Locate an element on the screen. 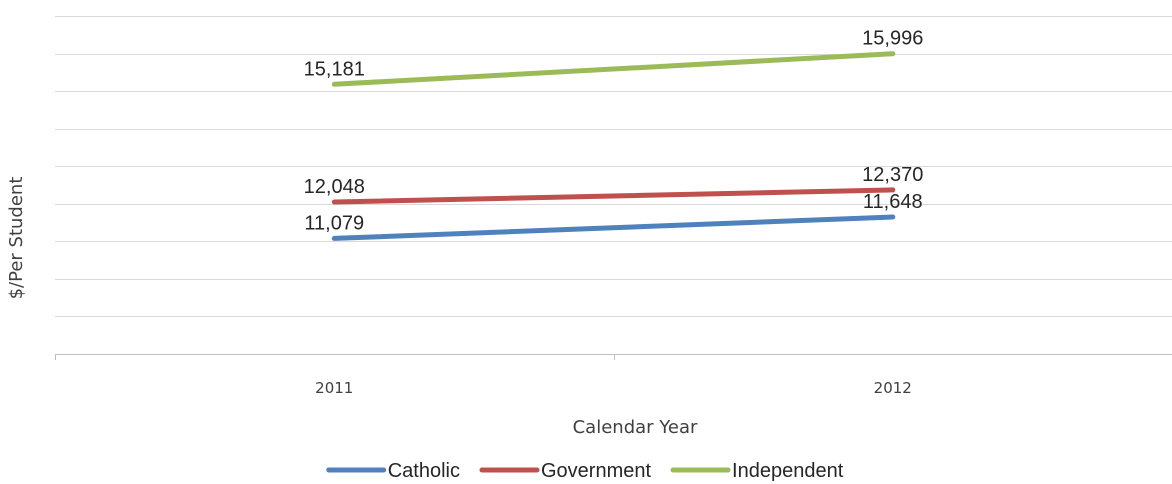 This screenshot has width=1172, height=484. legend: Catholic Government Independent is located at coordinates (585, 471).